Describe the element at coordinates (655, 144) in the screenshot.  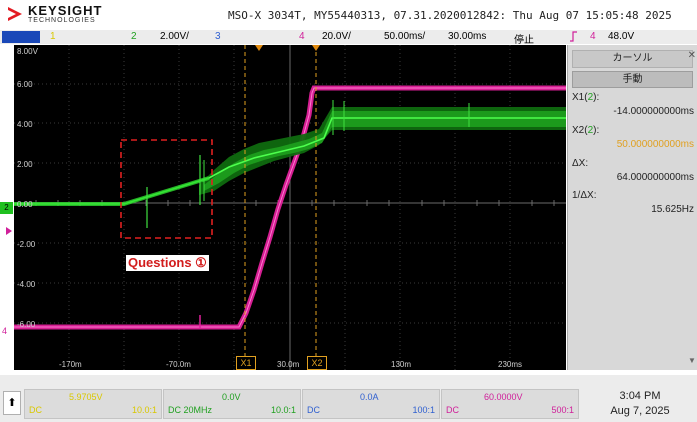
I see `x2-value: 50.000000000ms` at that location.